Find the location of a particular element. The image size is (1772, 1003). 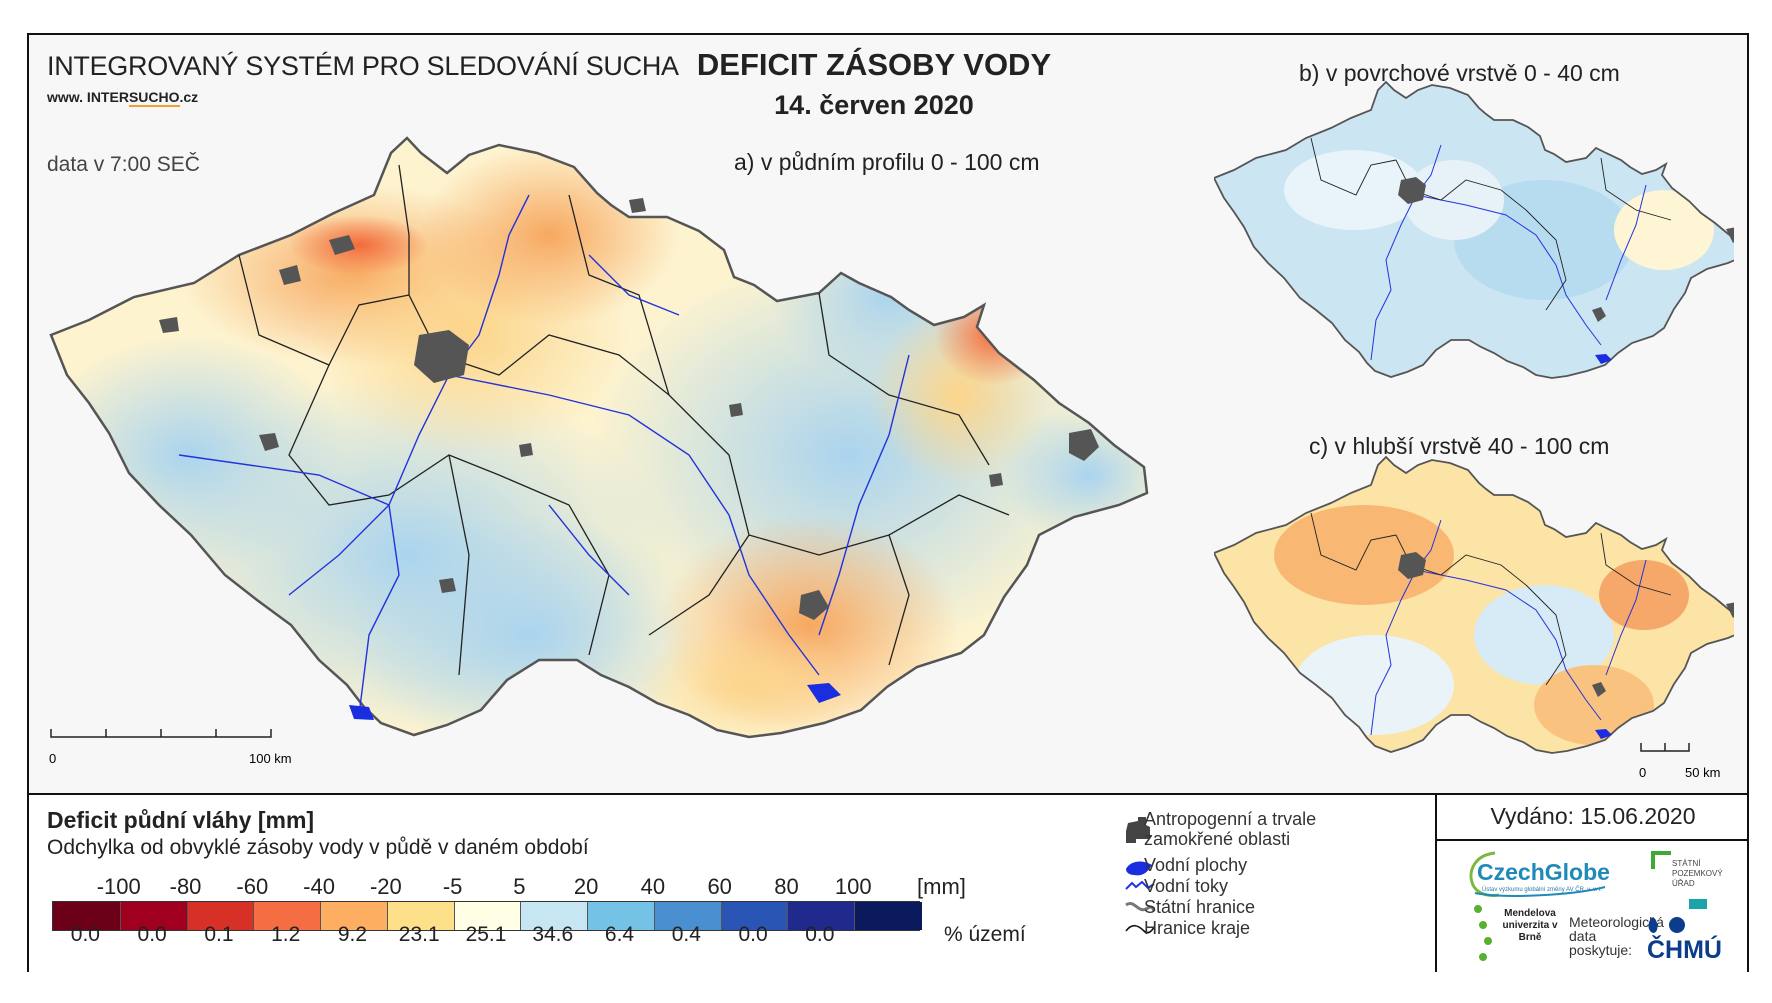

legend-percent-label: 6.4 is located at coordinates (619, 934).